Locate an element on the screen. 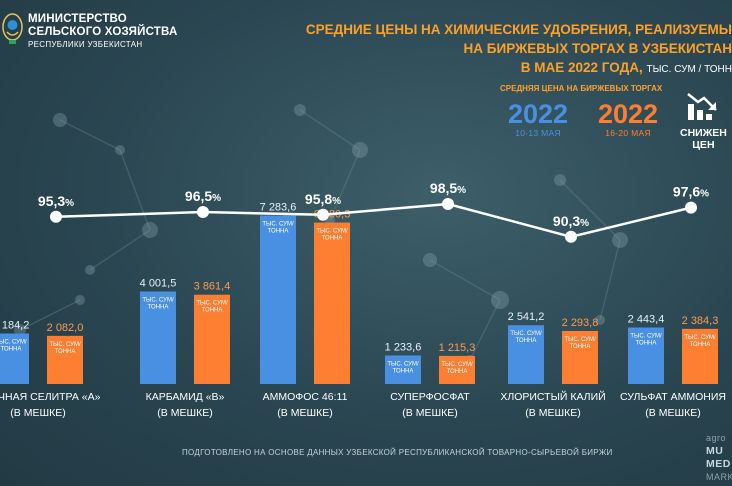 Image resolution: width=732 pixels, height=486 pixels. category-label-3: СУПЕРФОСФАТ is located at coordinates (430, 397).